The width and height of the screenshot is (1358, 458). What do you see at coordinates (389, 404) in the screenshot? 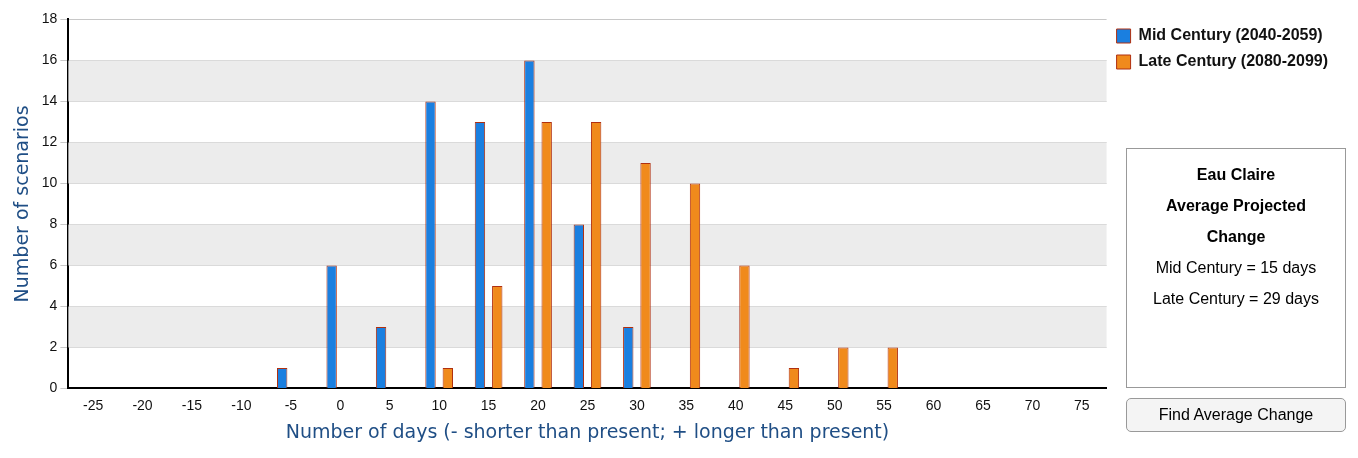
I see `x-tick-label: 5` at bounding box center [389, 404].